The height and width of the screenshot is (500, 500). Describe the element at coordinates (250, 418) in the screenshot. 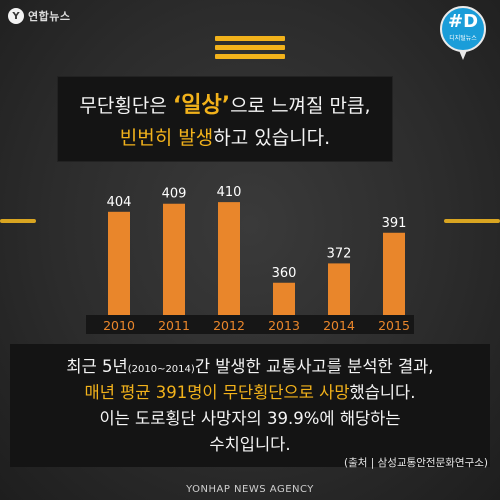

I see `bottom-caption-line-3: 이는 도로횡단 사망자의 39.9%에 해당하는` at that location.